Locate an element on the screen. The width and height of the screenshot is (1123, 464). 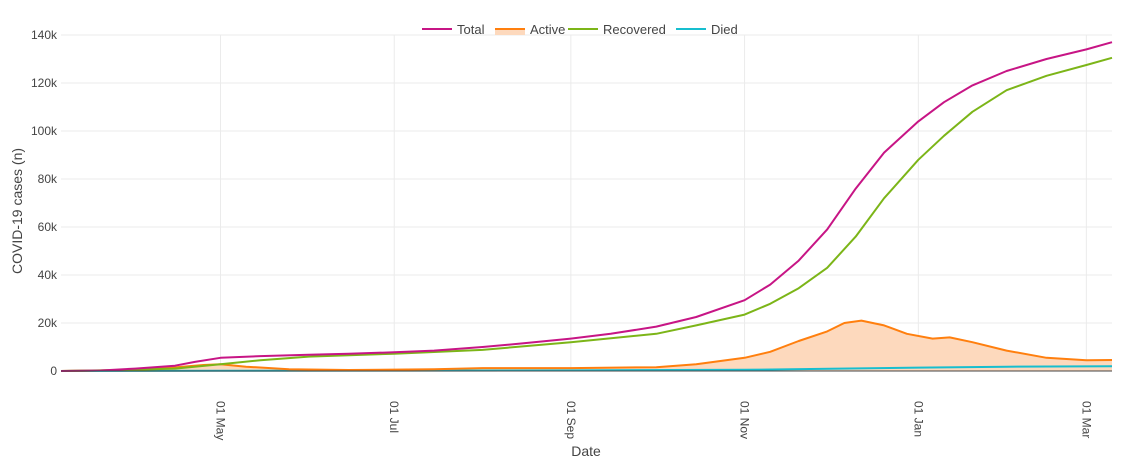
legend-label: Died is located at coordinates (724, 29).